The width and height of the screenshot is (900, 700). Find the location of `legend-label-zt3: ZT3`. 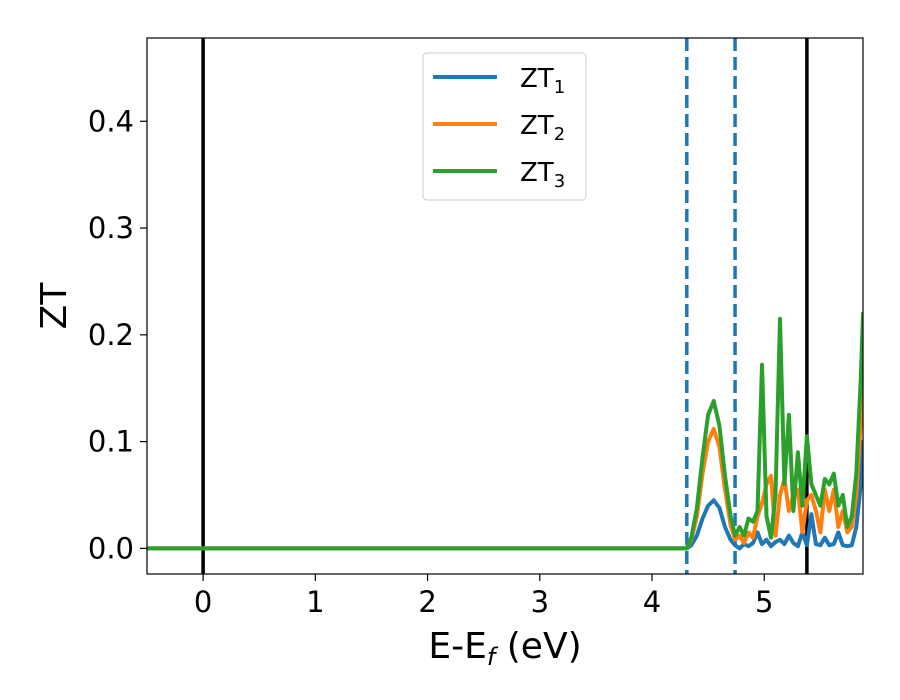

legend-label-zt3: ZT3 is located at coordinates (542, 175).